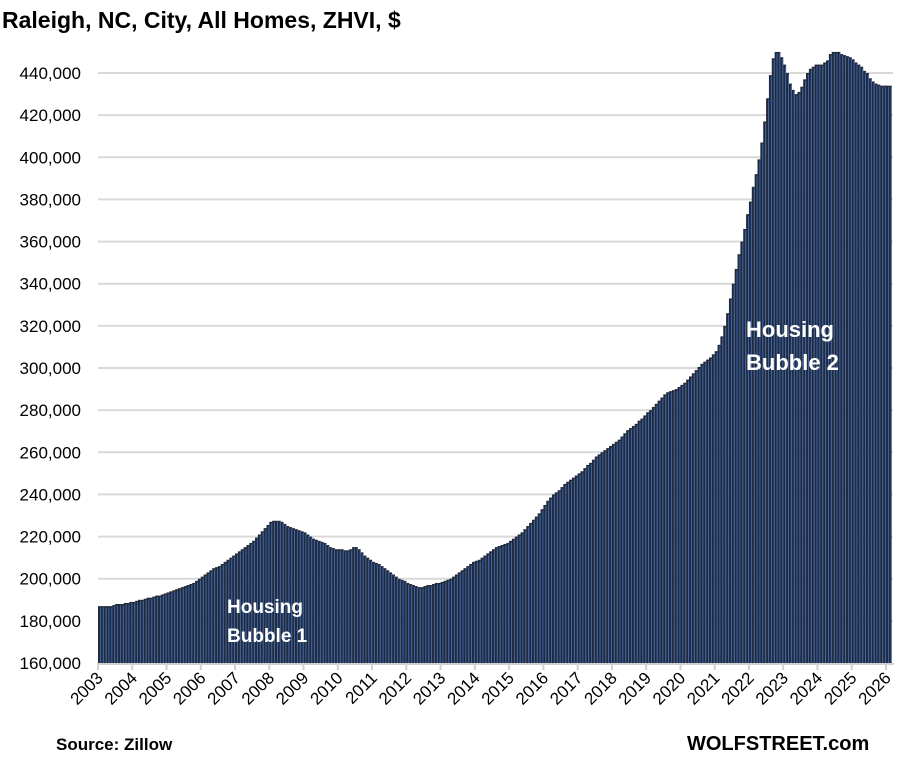  I want to click on x-tick-label: 2010, so click(326, 688).